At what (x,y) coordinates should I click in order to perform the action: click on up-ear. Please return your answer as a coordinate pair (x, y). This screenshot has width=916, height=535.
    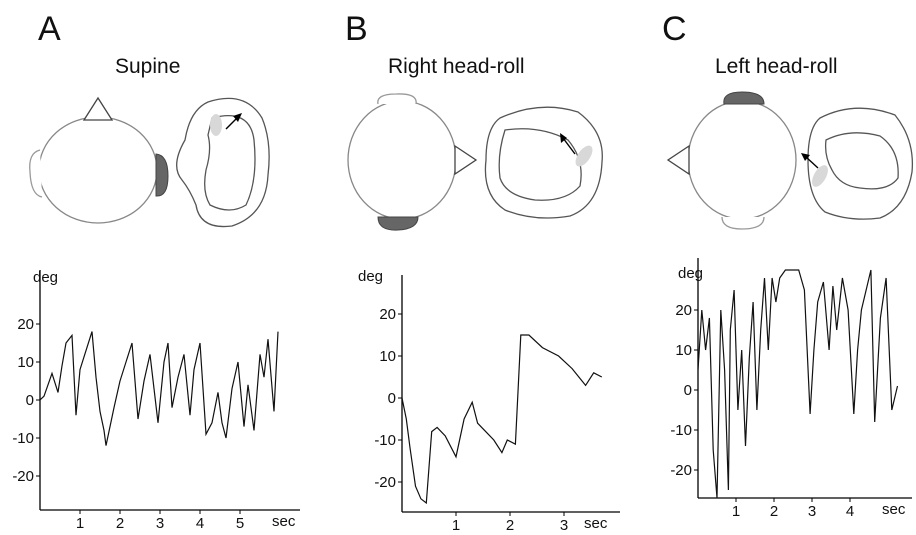
    Looking at the image, I should click on (397, 99).